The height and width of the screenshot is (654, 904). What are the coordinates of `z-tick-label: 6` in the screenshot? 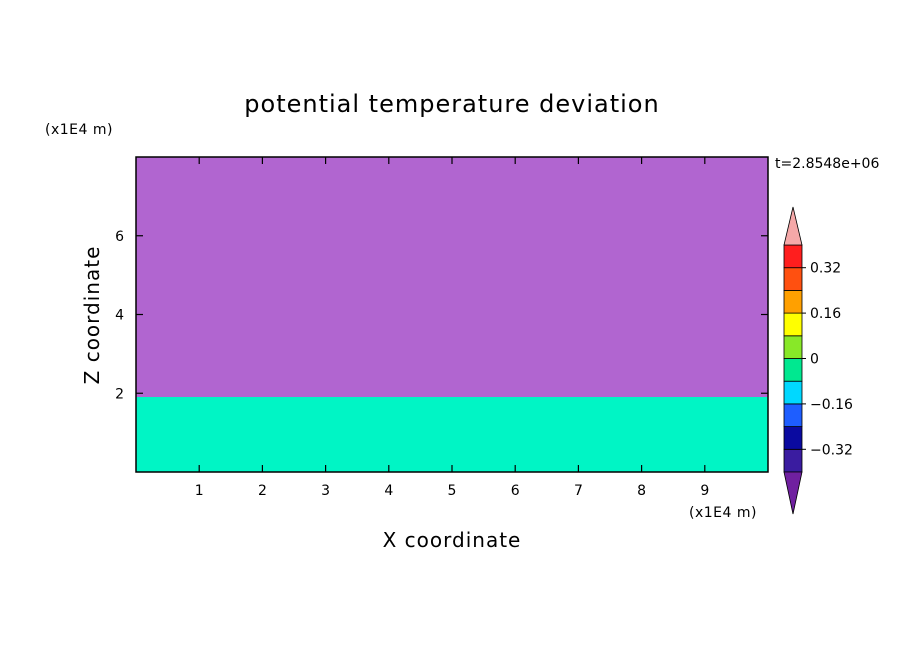 It's located at (119, 237).